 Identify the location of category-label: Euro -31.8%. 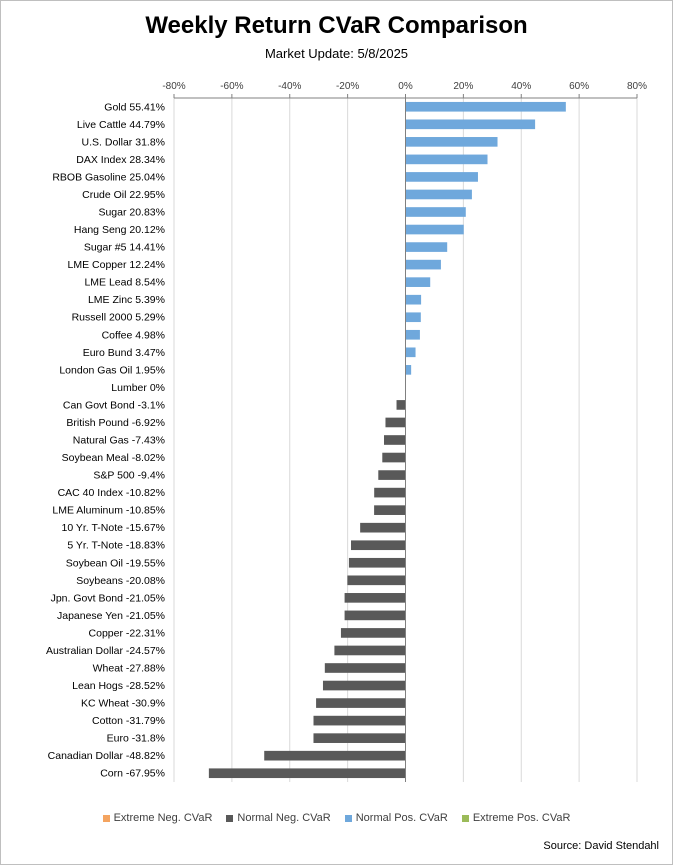
(136, 739).